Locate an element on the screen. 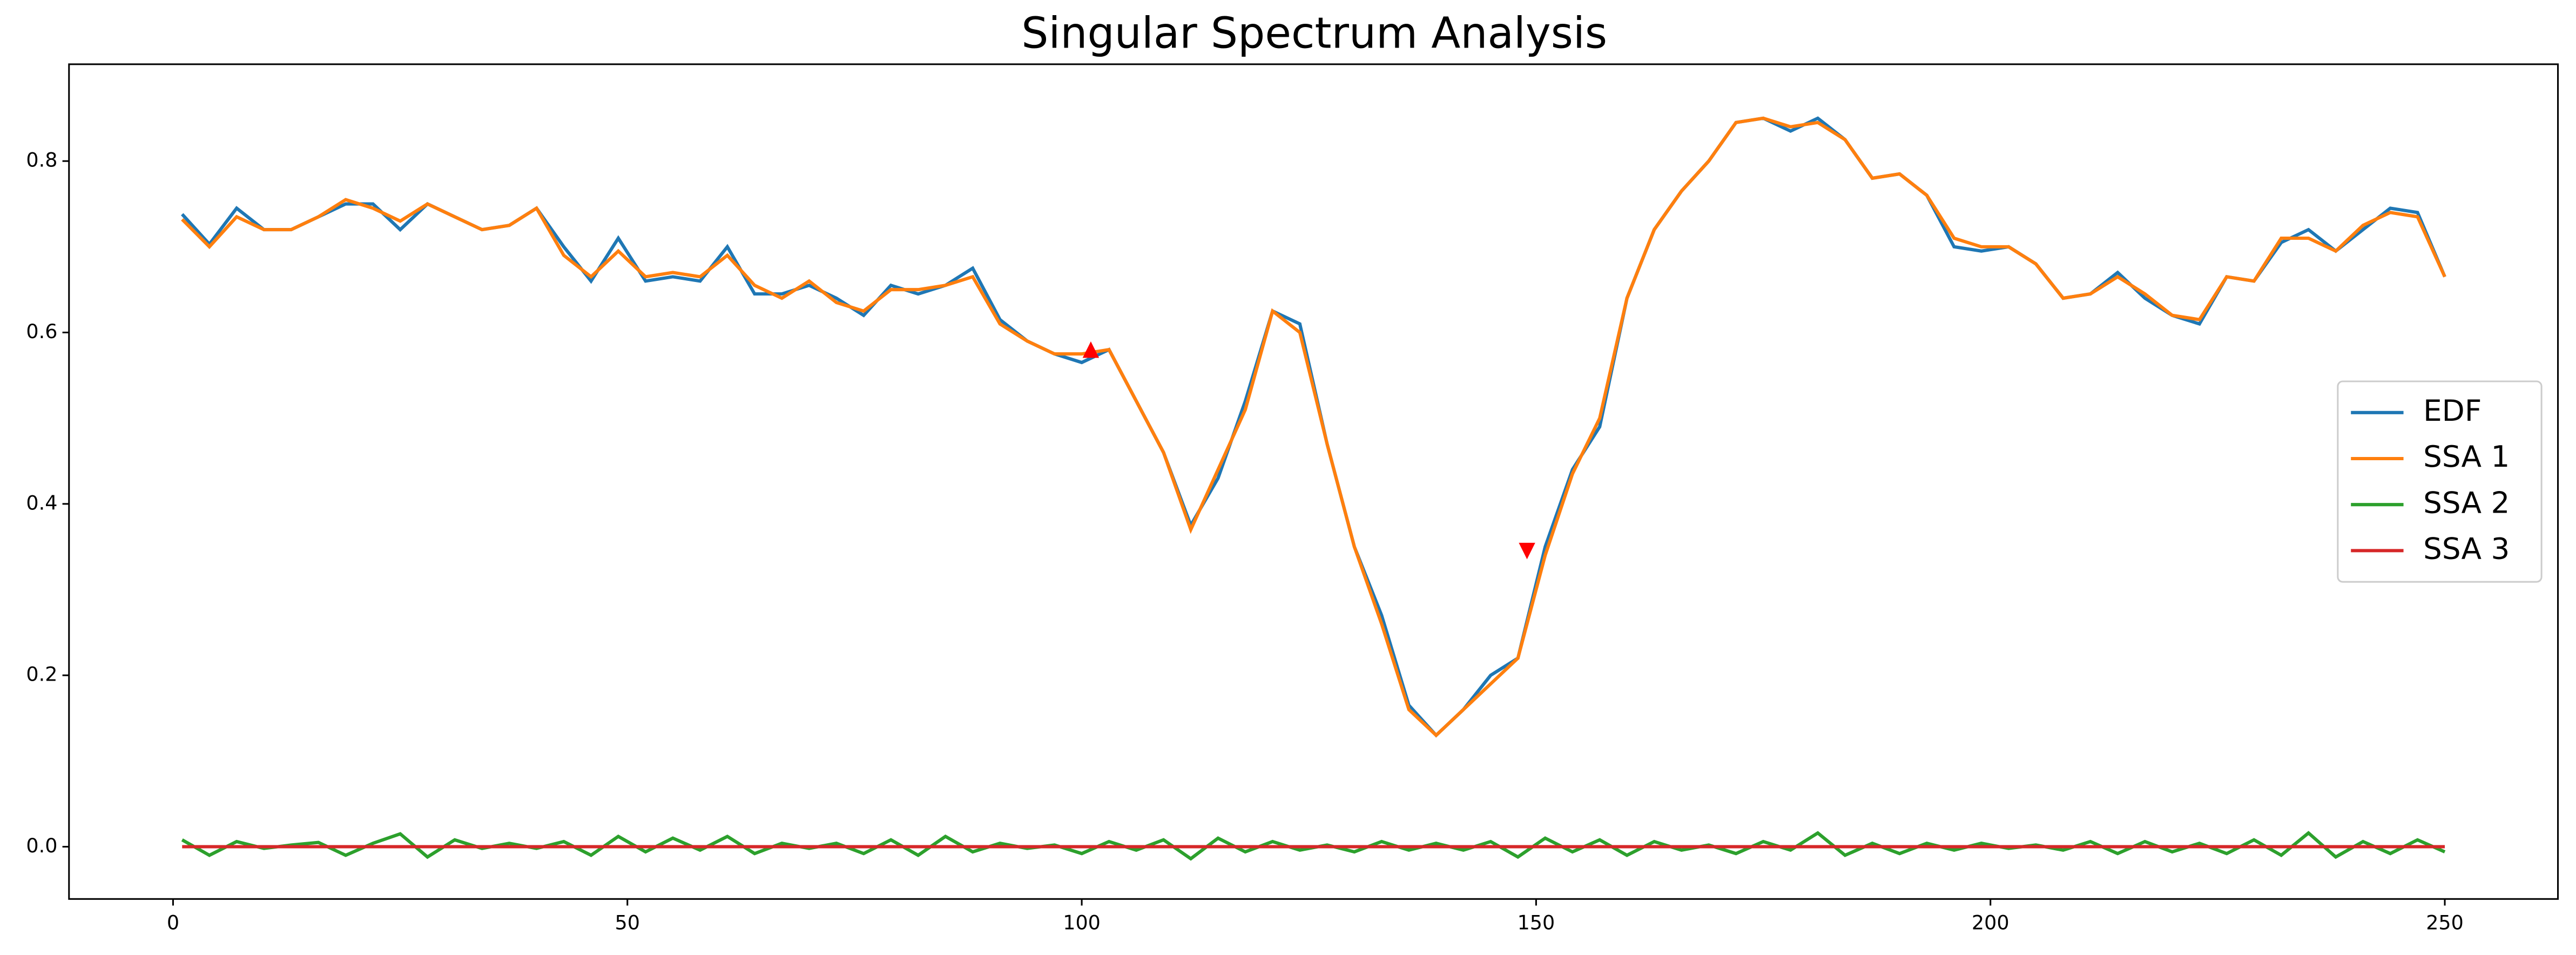 The width and height of the screenshot is (2576, 955). y-tick-label: 0.0 is located at coordinates (41, 845).